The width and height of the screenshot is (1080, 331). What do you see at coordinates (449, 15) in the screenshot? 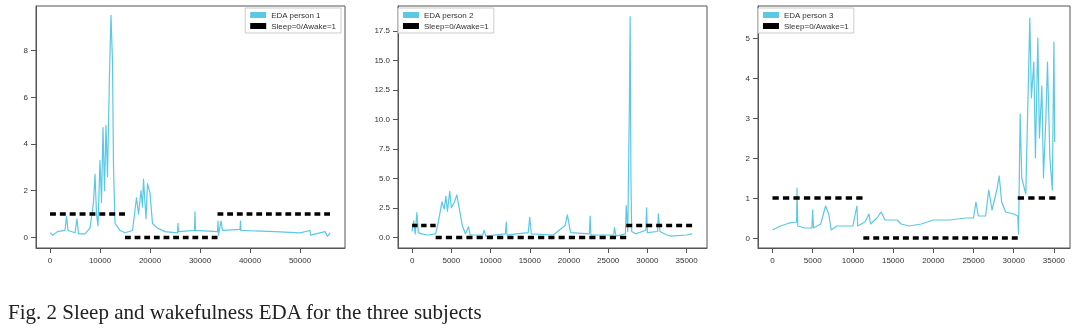
I see `legend-label: EDA person 2` at bounding box center [449, 15].